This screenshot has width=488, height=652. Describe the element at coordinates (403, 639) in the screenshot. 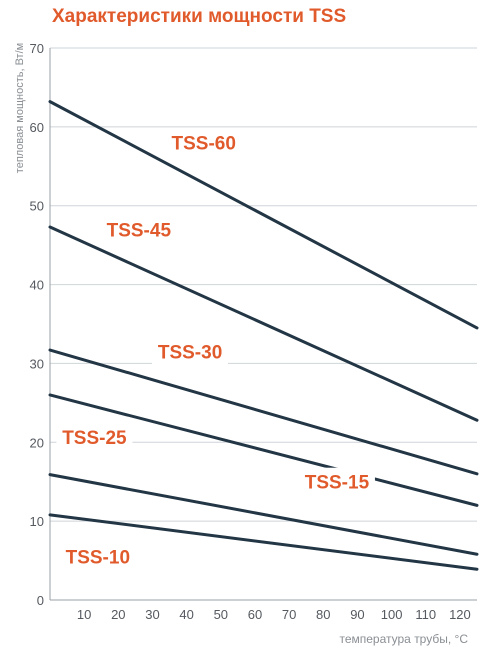

I see `x-axis-label: температура трубы, °C` at that location.